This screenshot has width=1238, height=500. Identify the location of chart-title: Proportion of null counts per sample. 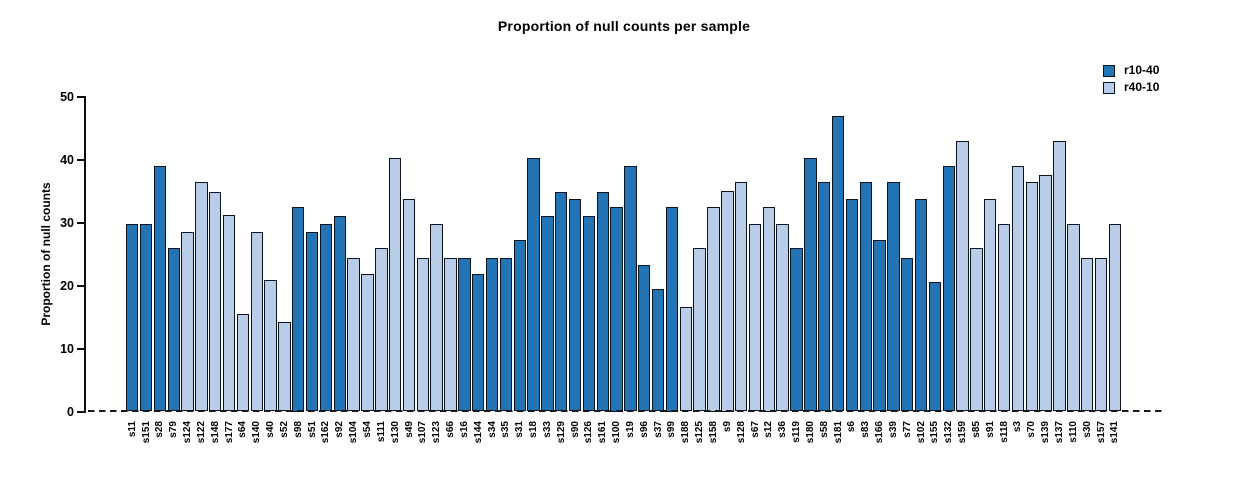
(624, 26).